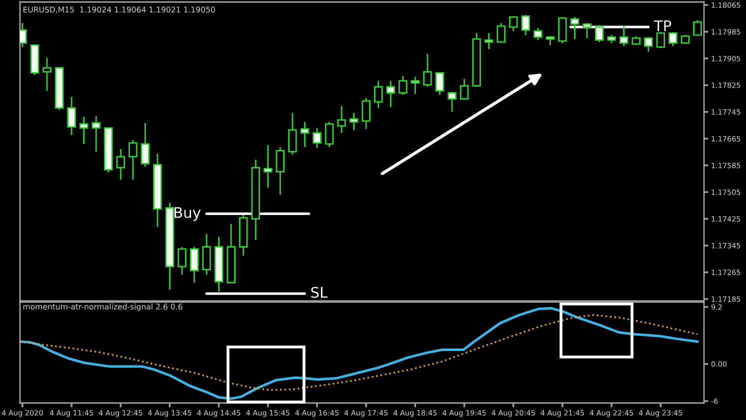 This screenshot has height=420, width=746. I want to click on annotation: SL, so click(319, 292).